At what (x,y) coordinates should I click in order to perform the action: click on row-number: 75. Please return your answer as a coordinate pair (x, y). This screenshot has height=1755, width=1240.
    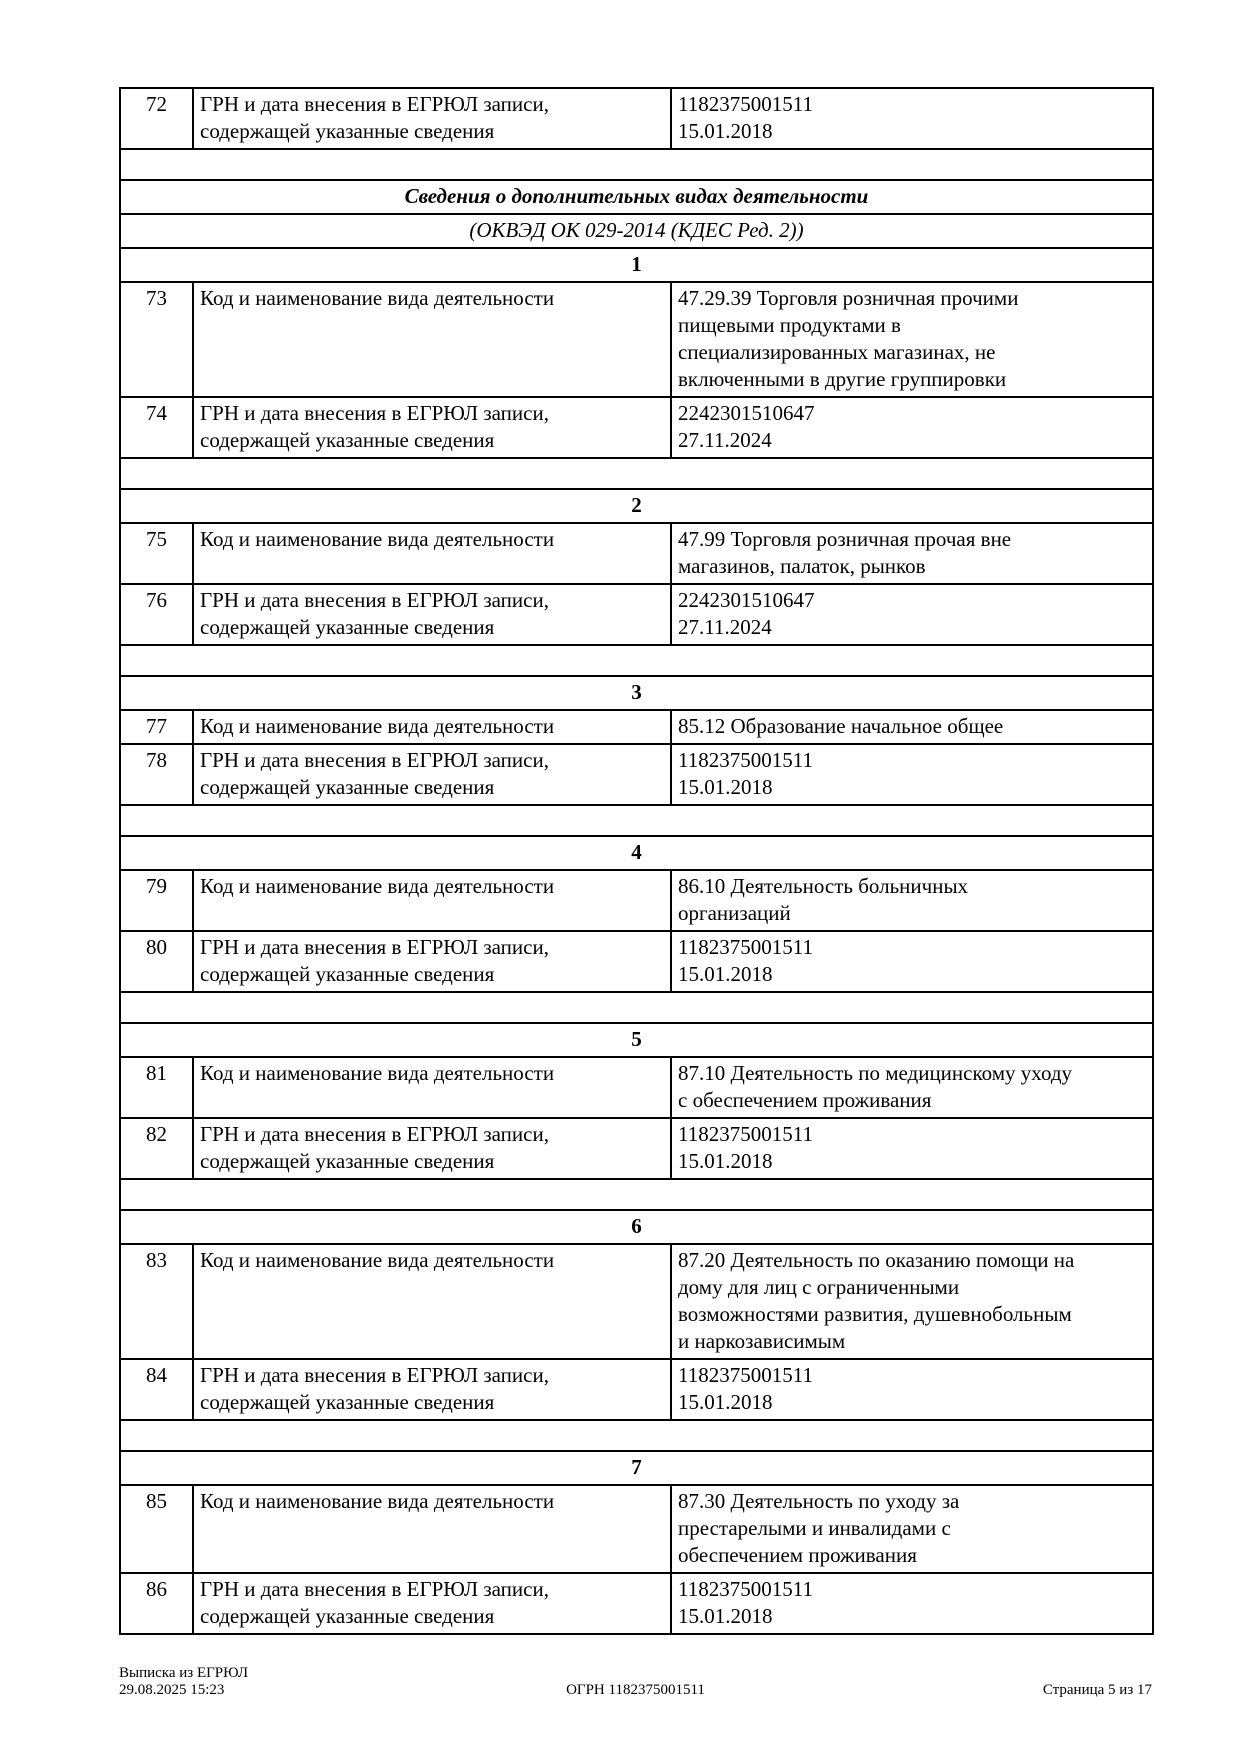
    Looking at the image, I should click on (156, 553).